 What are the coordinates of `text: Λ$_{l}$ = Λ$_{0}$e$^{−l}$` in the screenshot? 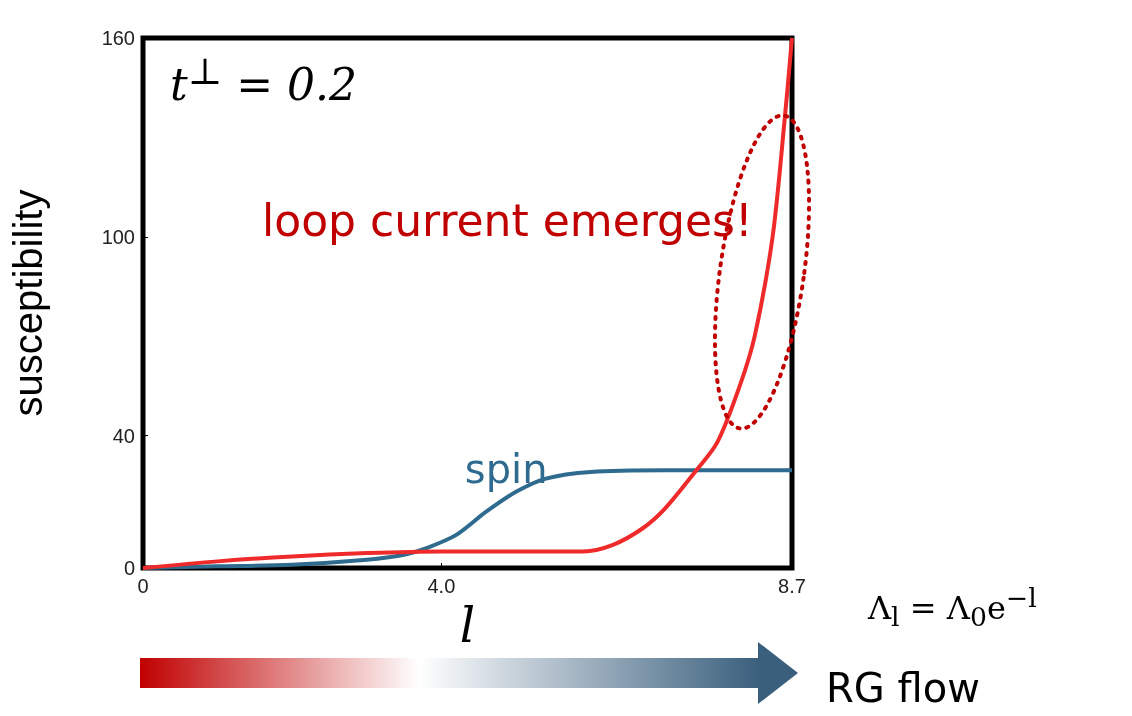 It's located at (952, 607).